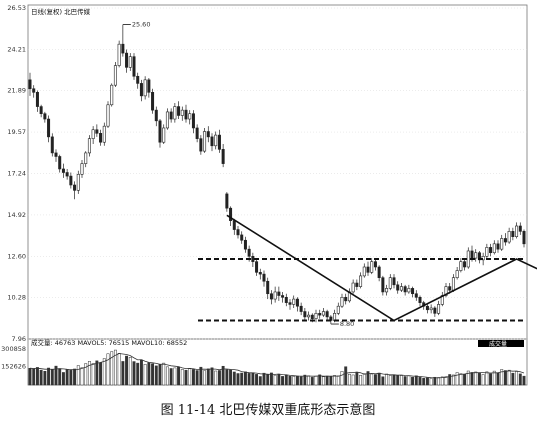  Describe the element at coordinates (277, 367) in the screenshot. I see `volume-bars` at that location.